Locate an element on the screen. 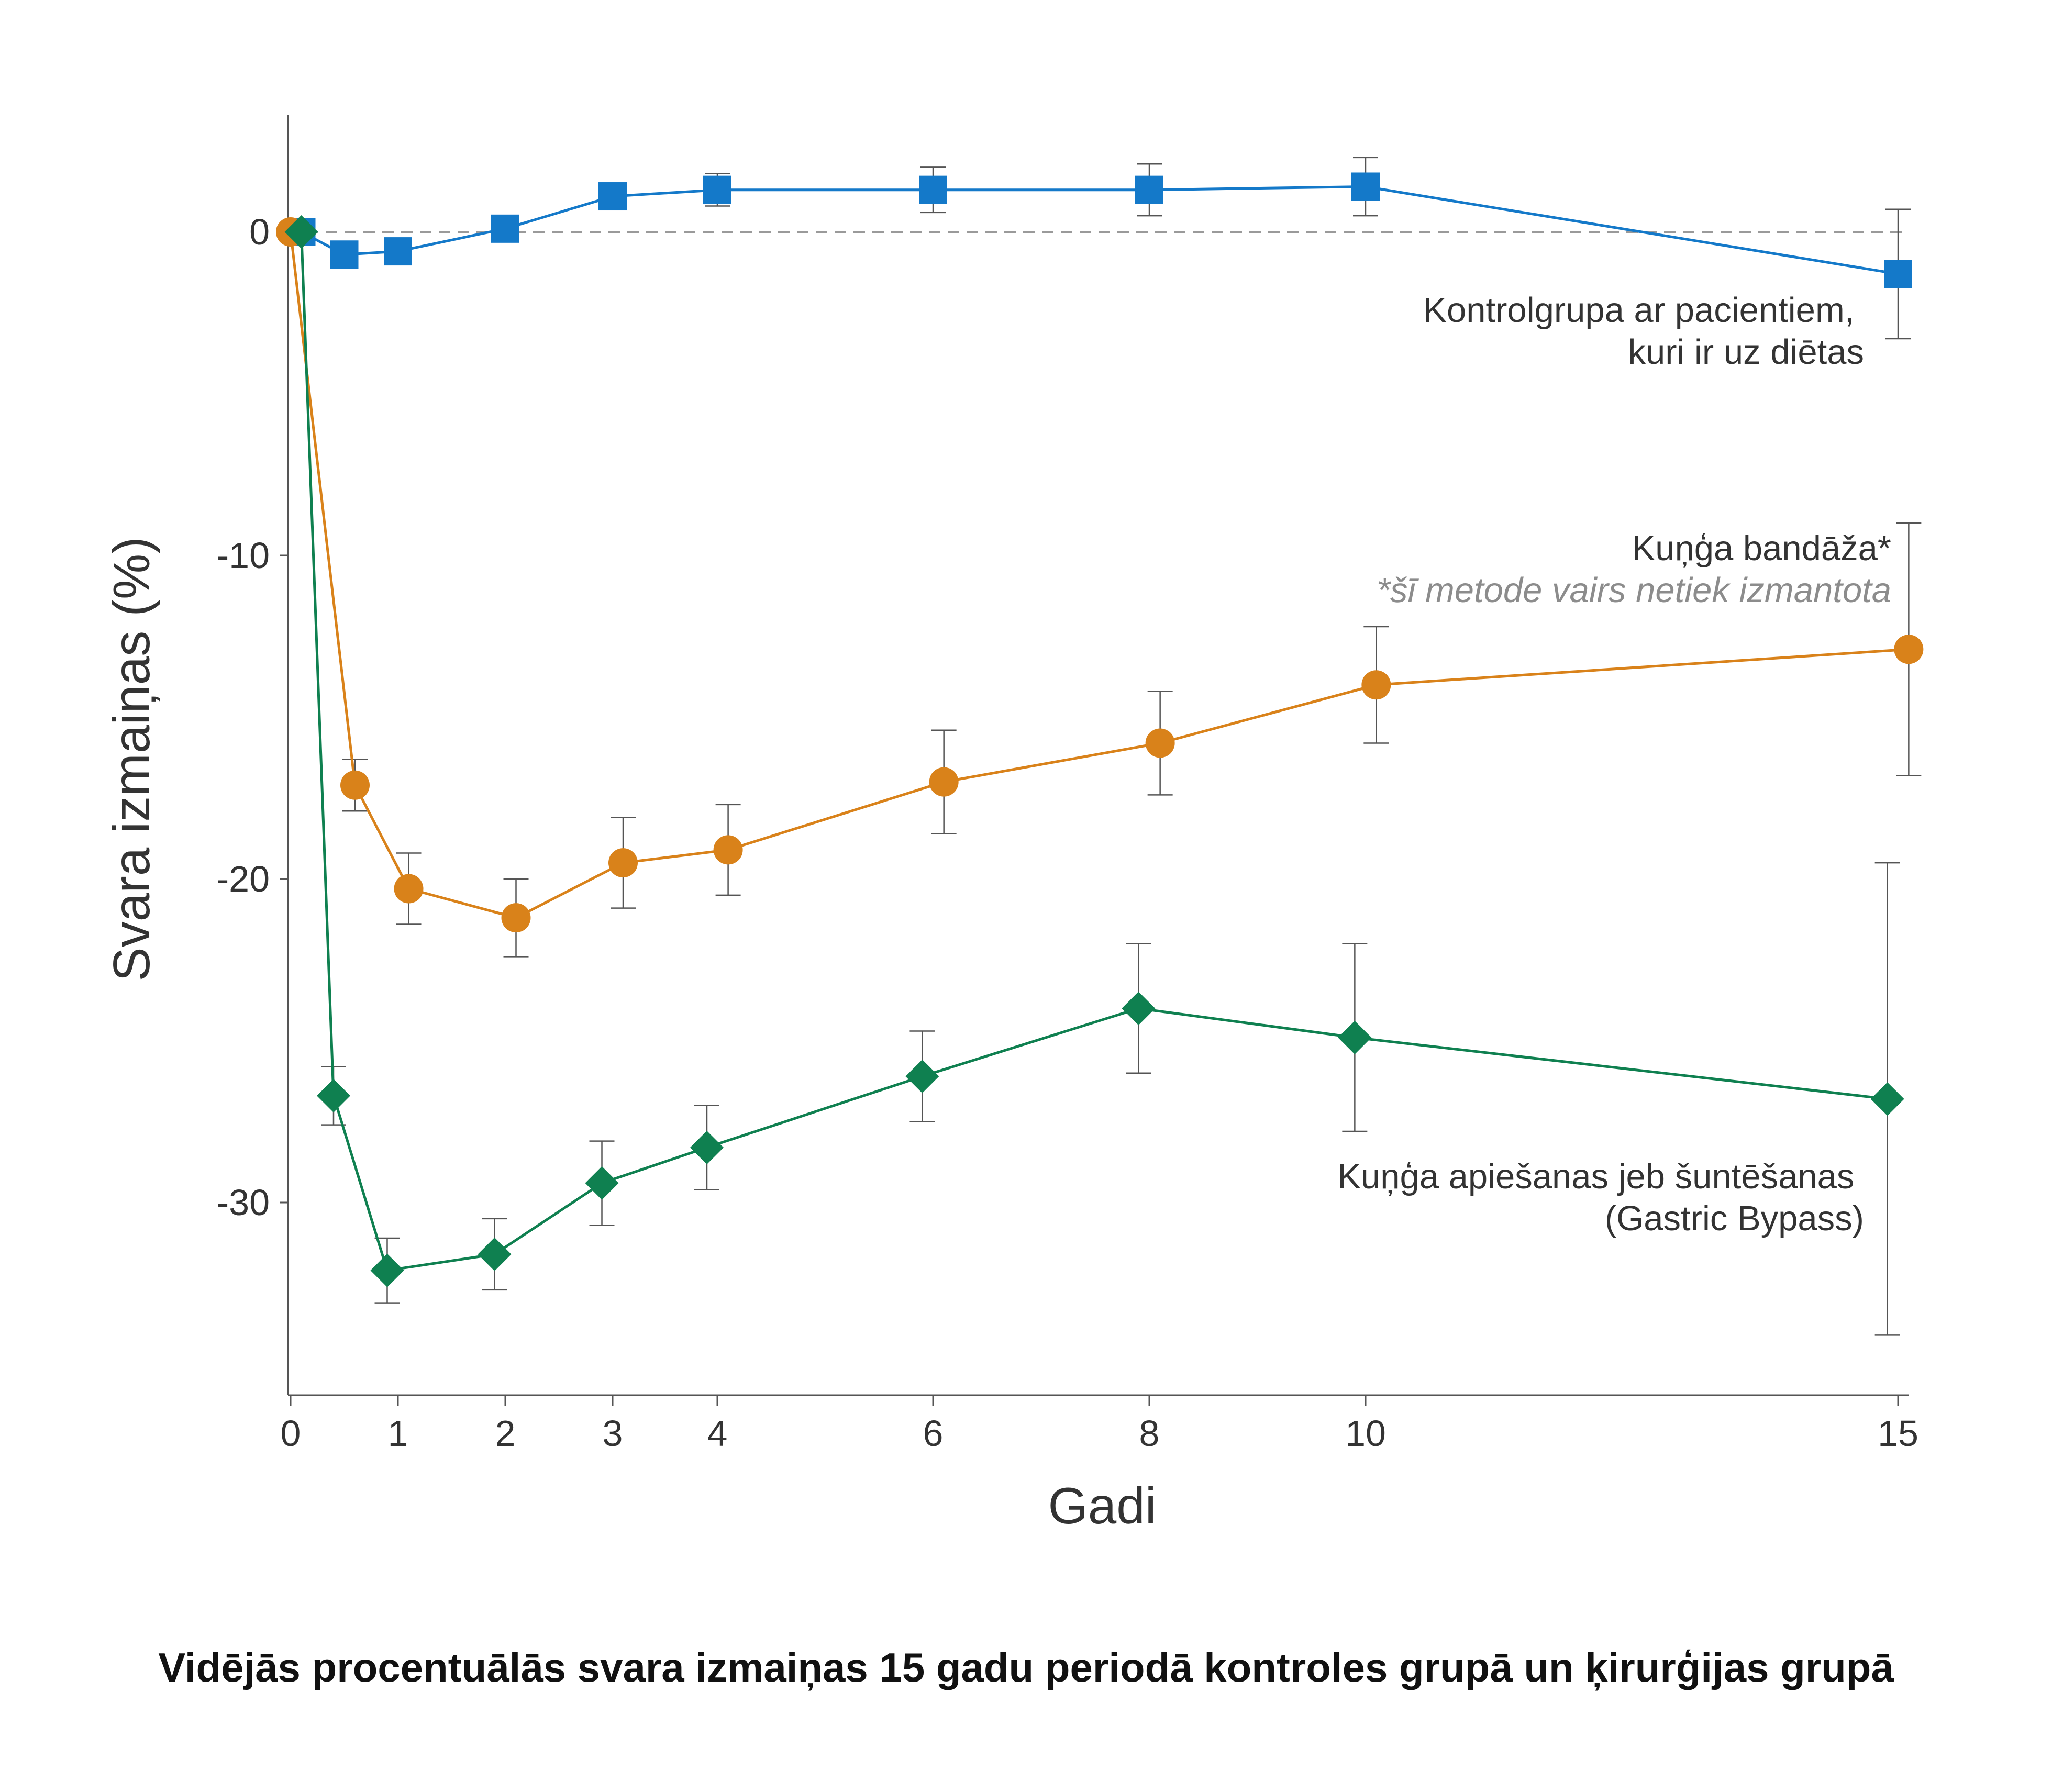 This screenshot has height=1792, width=2052. x-axis-title: Gadi is located at coordinates (1102, 1506).